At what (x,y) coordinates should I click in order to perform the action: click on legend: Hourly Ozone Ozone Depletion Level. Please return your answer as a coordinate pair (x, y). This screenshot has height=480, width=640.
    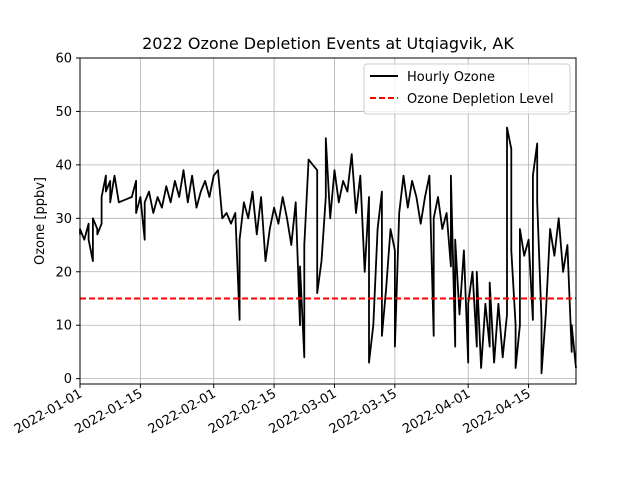
    Looking at the image, I should click on (467, 89).